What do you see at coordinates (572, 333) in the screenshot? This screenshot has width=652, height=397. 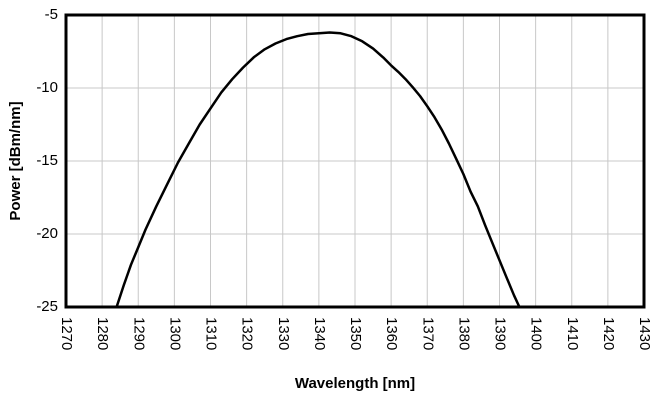 I see `x-tick-label: 1410` at bounding box center [572, 333].